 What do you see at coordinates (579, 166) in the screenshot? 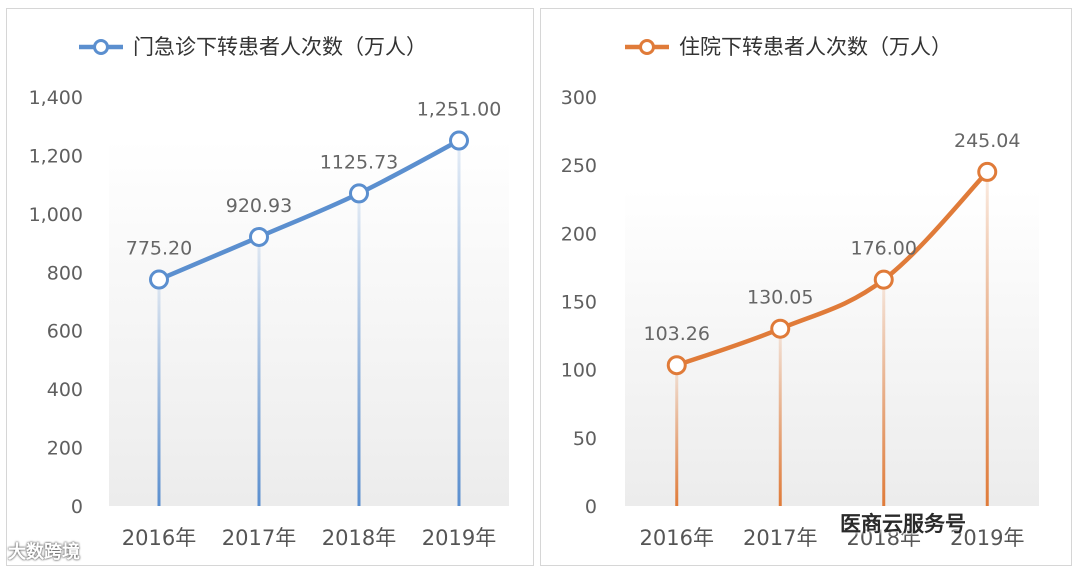
I see `y-tick-label: 250` at bounding box center [579, 166].